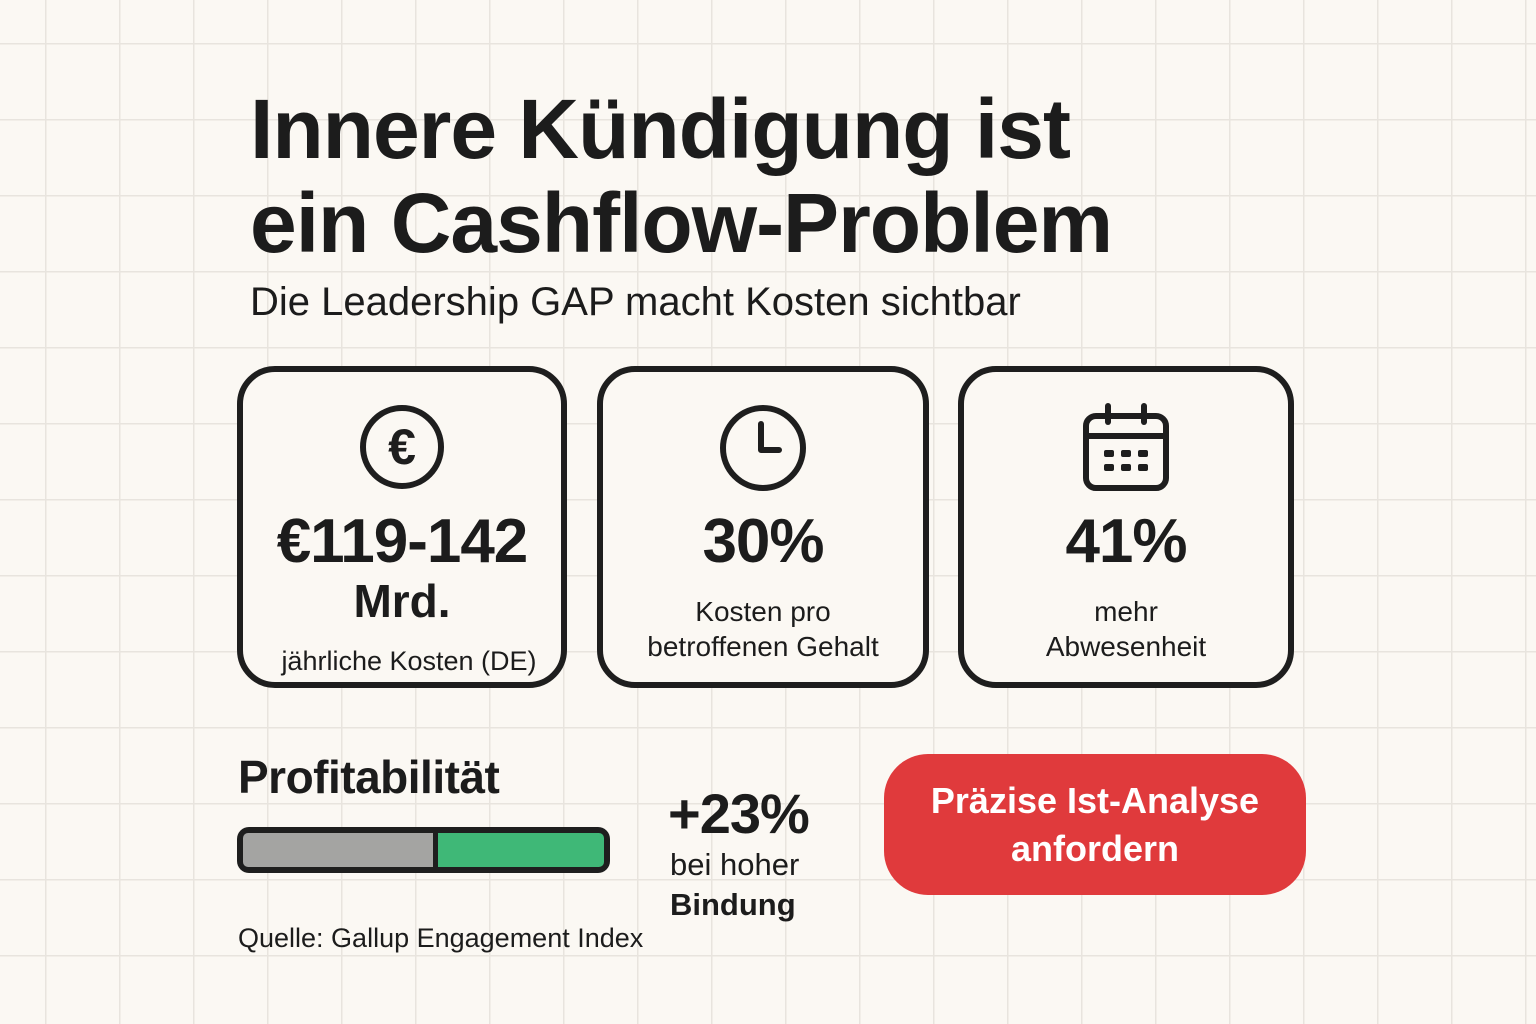 Image resolution: width=1536 pixels, height=1024 pixels. I want to click on page-subtitle: Die Leadership GAP macht Kosten sichtbar, so click(635, 302).